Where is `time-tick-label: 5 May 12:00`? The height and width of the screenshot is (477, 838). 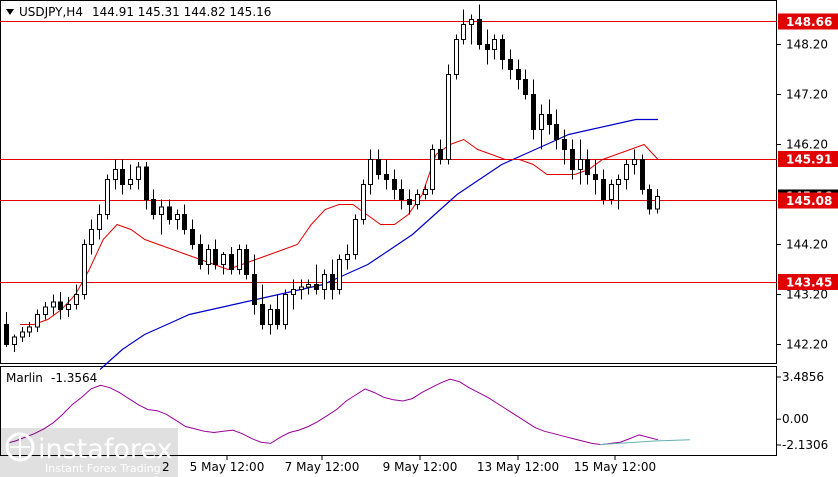
time-tick-label: 5 May 12:00 is located at coordinates (227, 467).